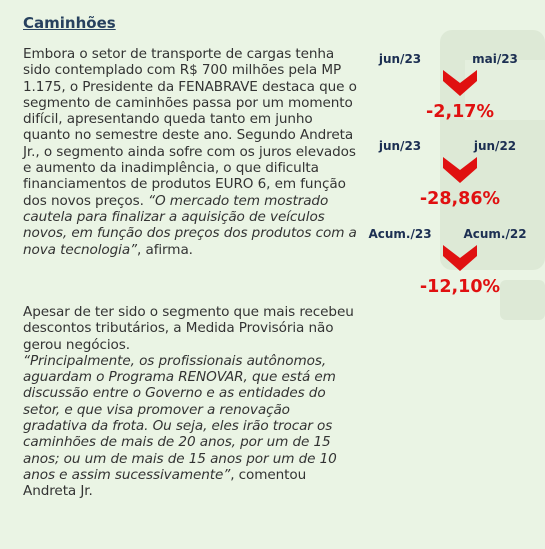  Describe the element at coordinates (457, 97) in the screenshot. I see `comparison: jun/23 mai/23 -2,17%` at that location.